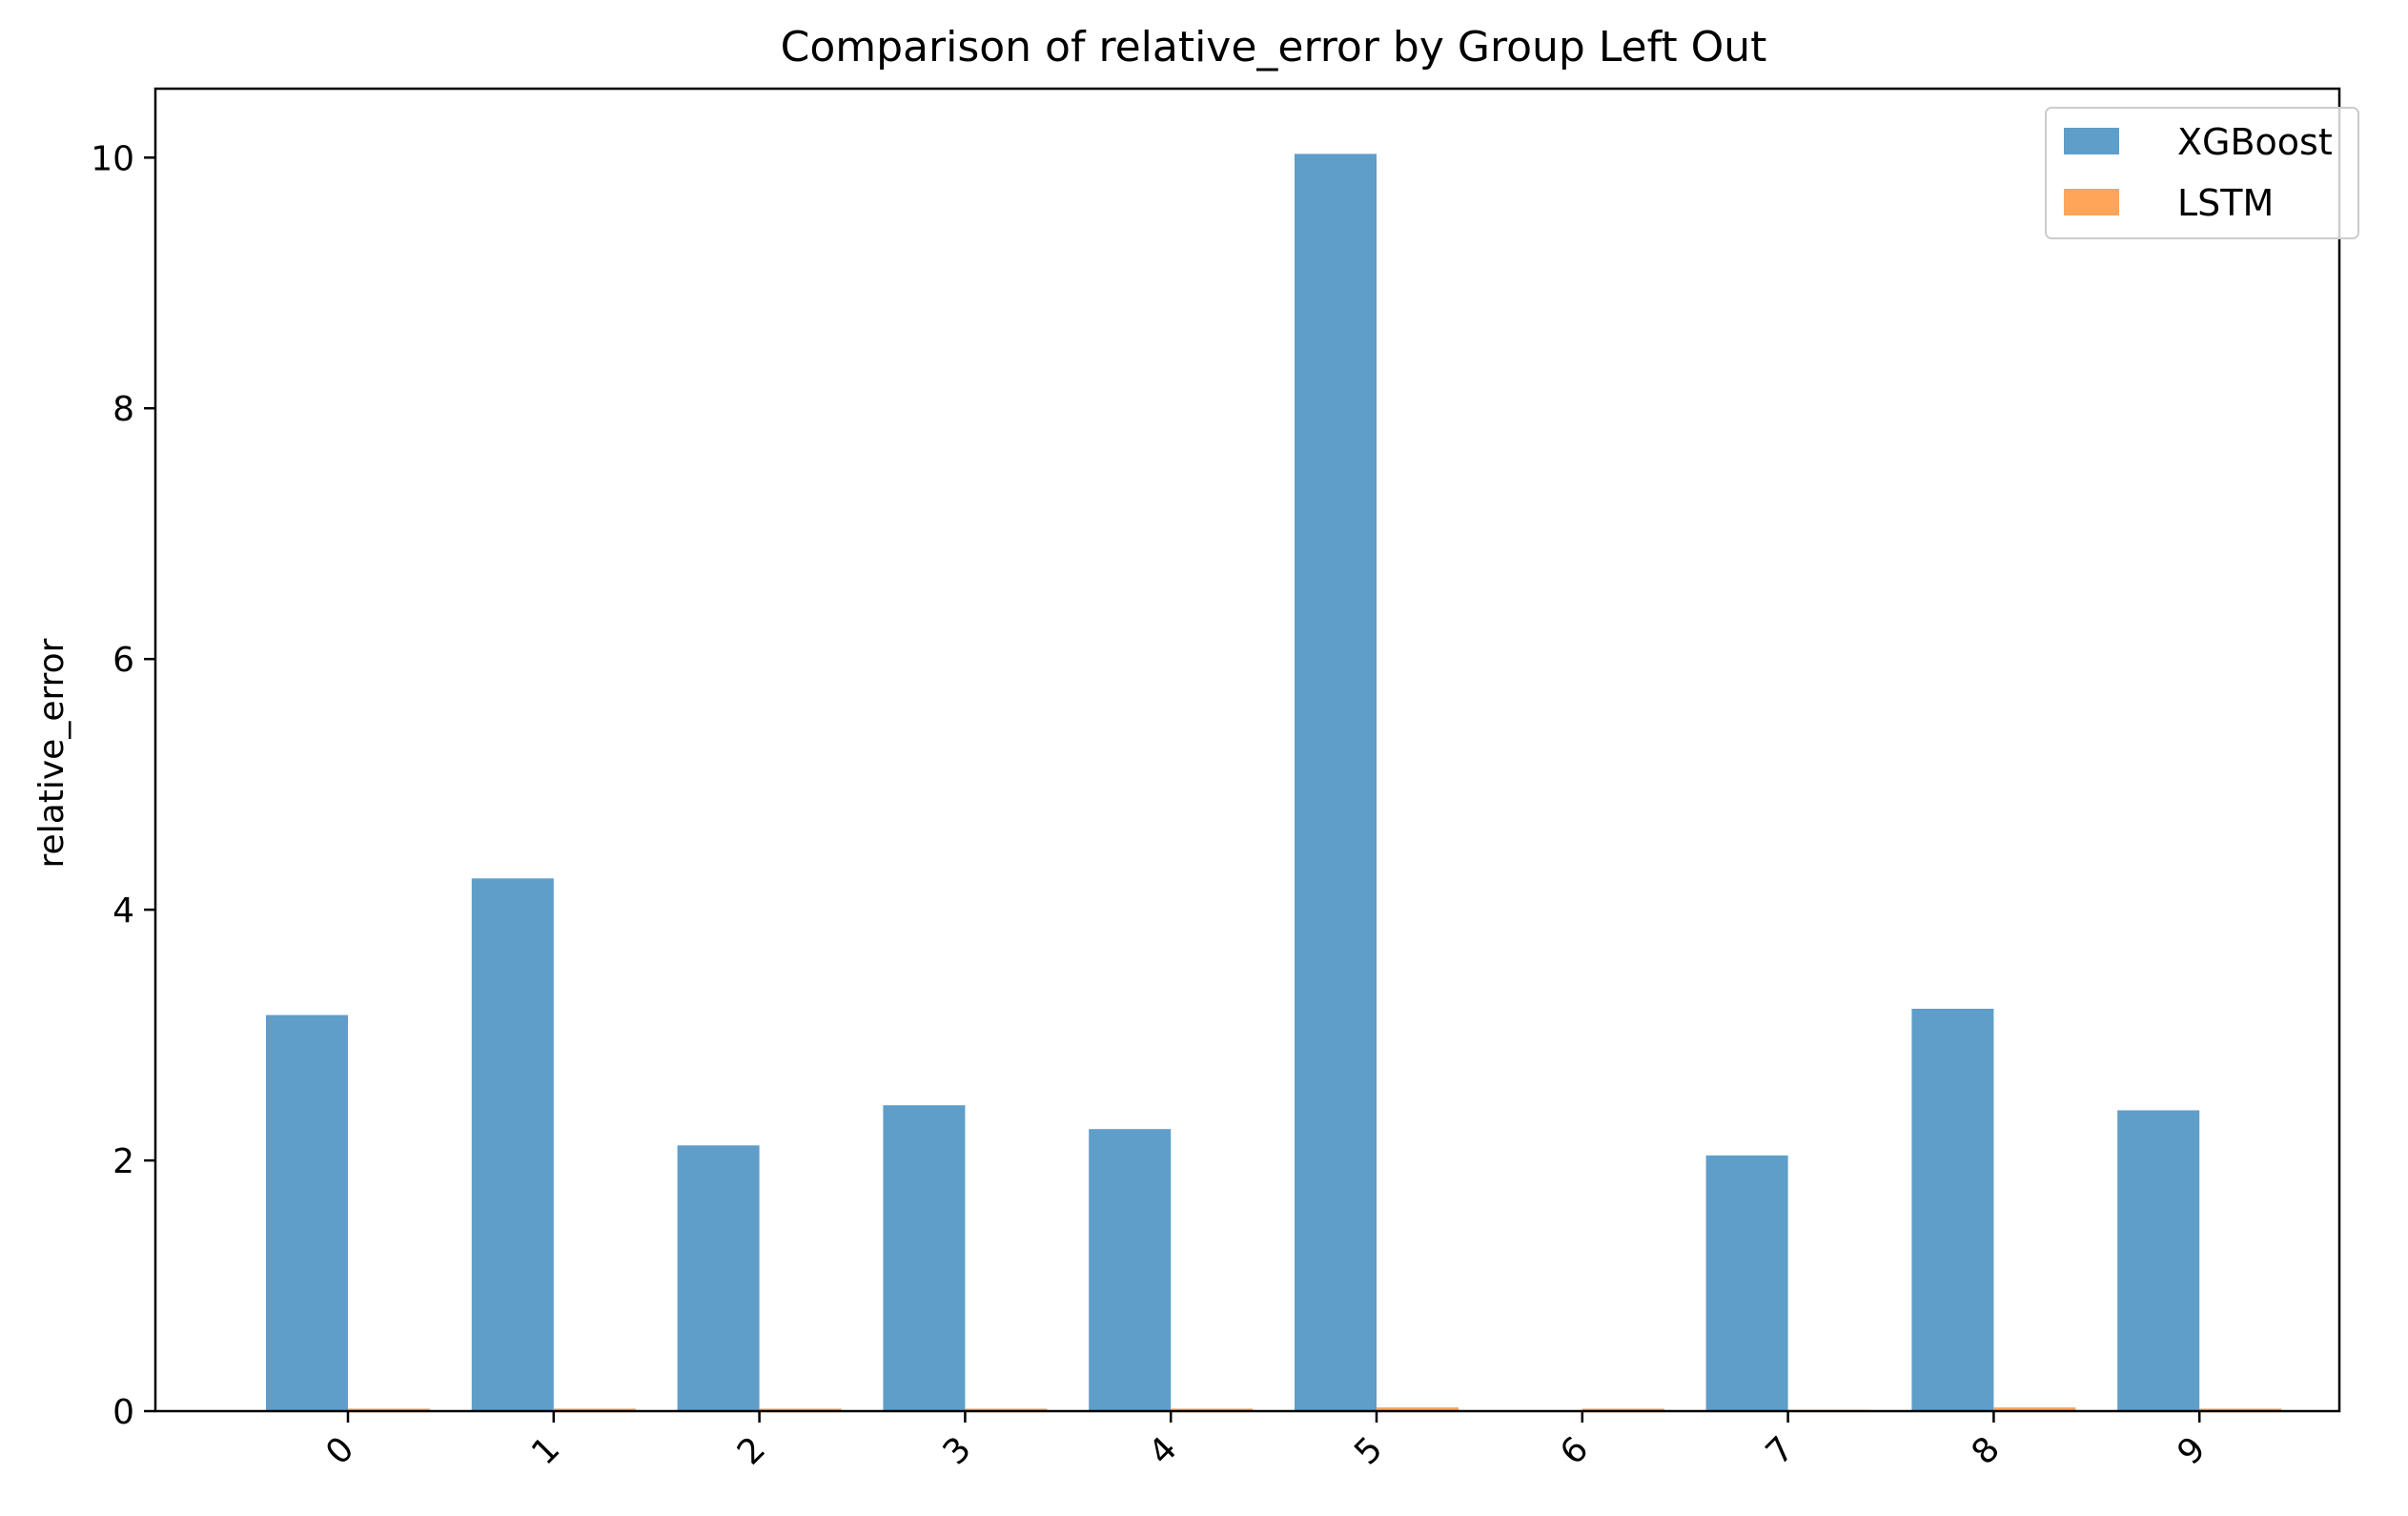 Image resolution: width=2408 pixels, height=1516 pixels. Describe the element at coordinates (123, 1412) in the screenshot. I see `y-tick-label: 0` at that location.